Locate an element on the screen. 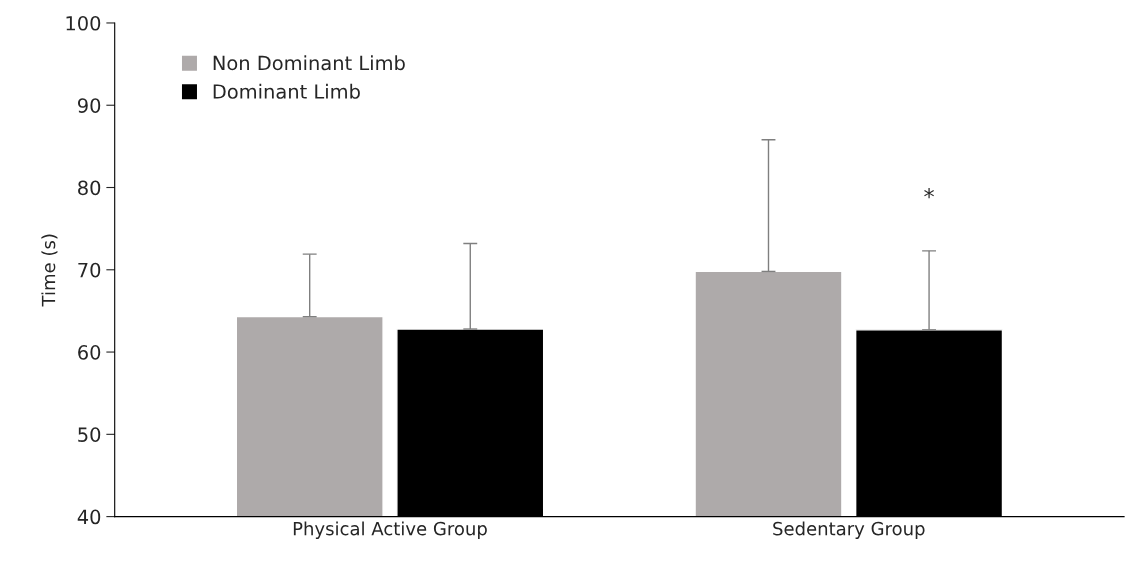 The height and width of the screenshot is (574, 1147). x-tick-label: Physical Active Group is located at coordinates (390, 530).